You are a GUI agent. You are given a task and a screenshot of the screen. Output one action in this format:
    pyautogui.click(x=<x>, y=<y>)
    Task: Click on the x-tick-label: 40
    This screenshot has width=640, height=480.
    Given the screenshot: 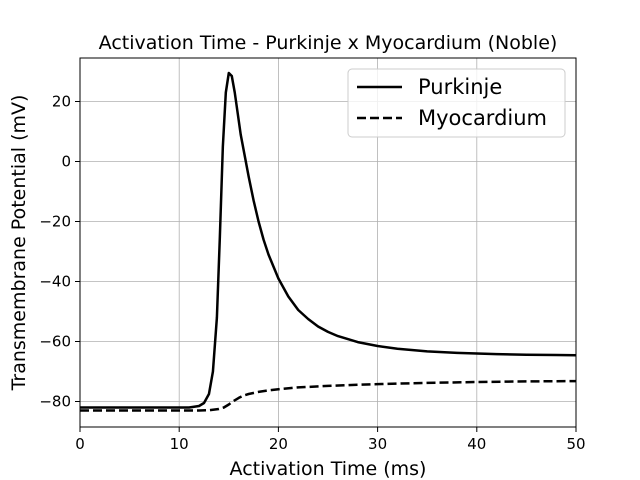 What is the action you would take?
    pyautogui.click(x=476, y=444)
    